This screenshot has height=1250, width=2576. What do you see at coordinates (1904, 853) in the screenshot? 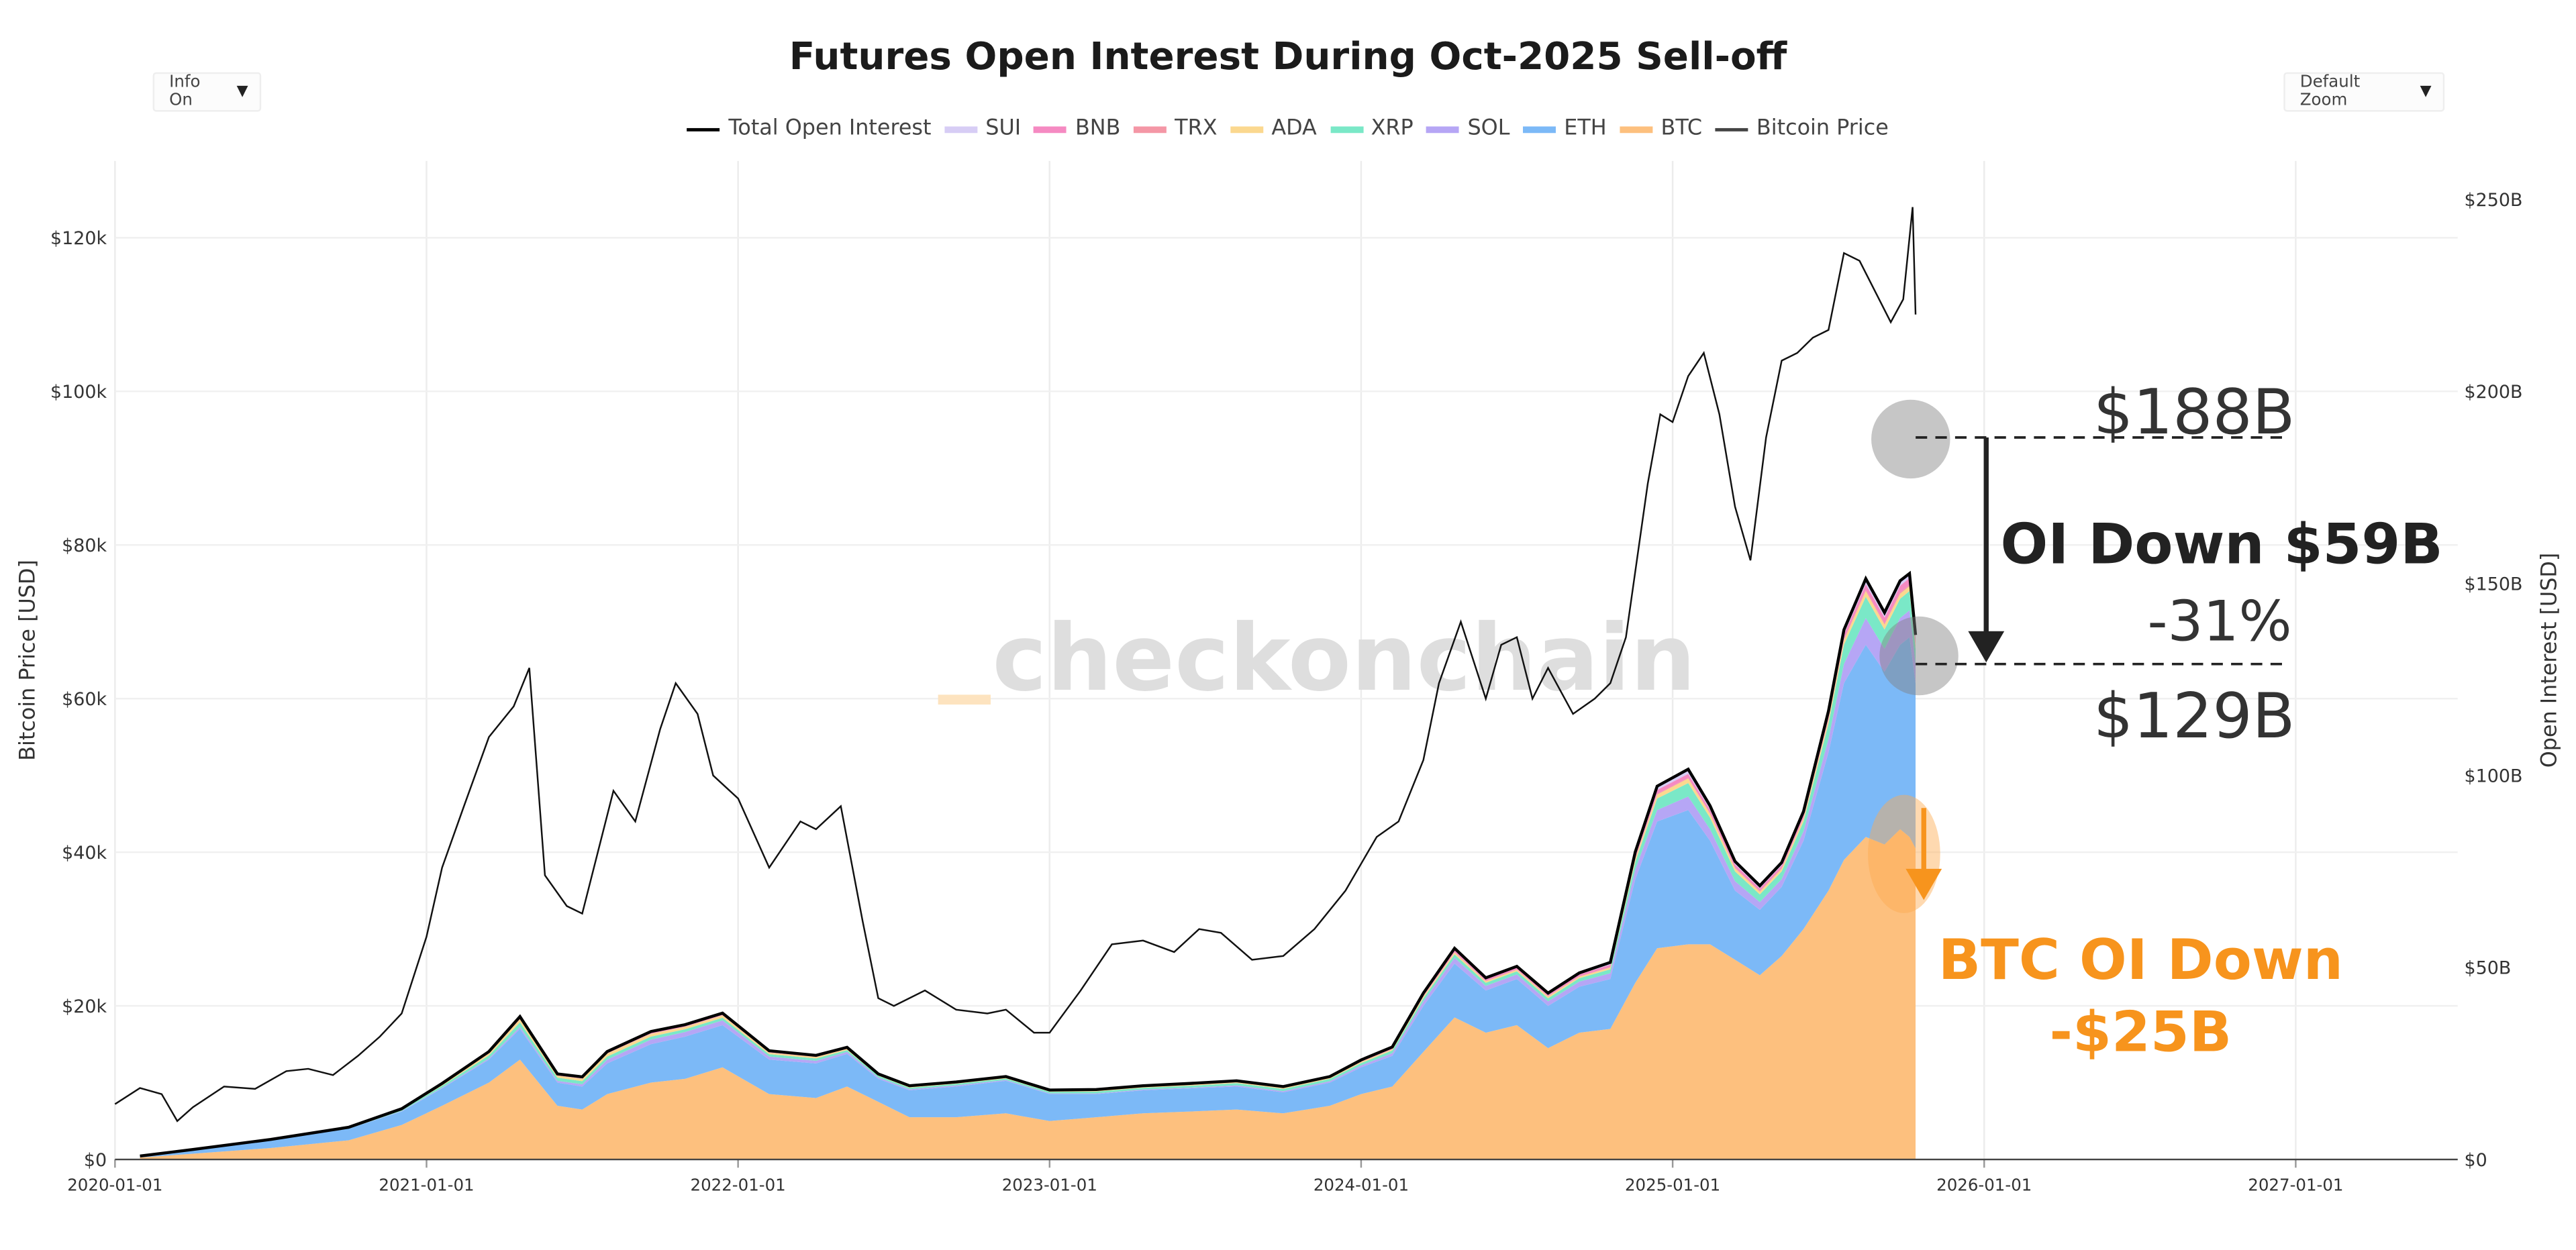
I see `btc-oi-drop-marker` at bounding box center [1904, 853].